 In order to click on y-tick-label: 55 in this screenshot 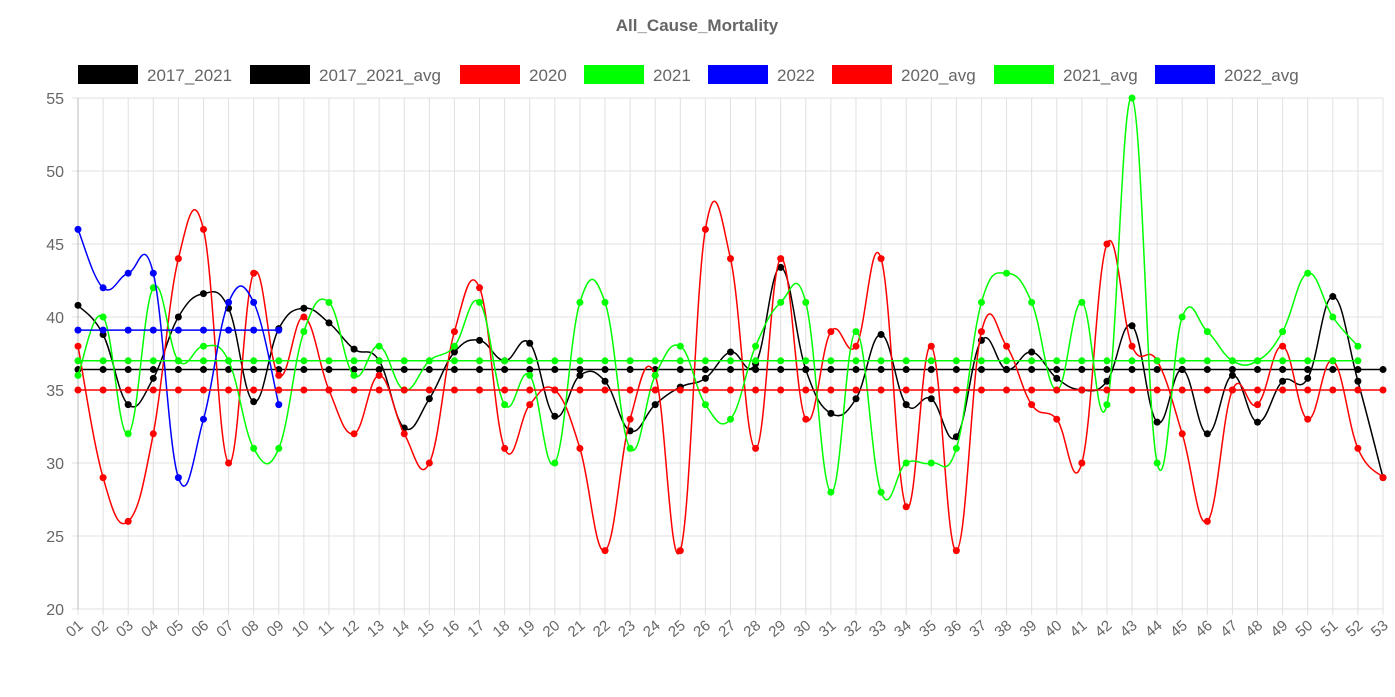, I will do `click(55, 99)`.